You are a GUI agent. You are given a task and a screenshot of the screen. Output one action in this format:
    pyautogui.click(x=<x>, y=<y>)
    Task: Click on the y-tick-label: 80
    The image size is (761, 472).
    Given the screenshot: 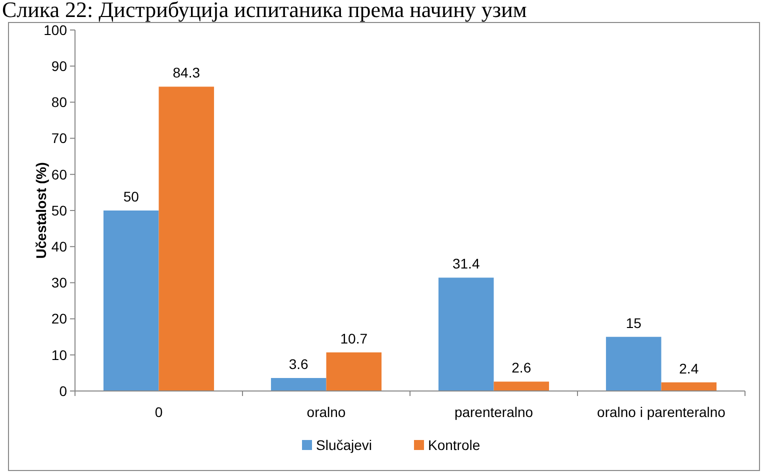 What is the action you would take?
    pyautogui.click(x=59, y=102)
    